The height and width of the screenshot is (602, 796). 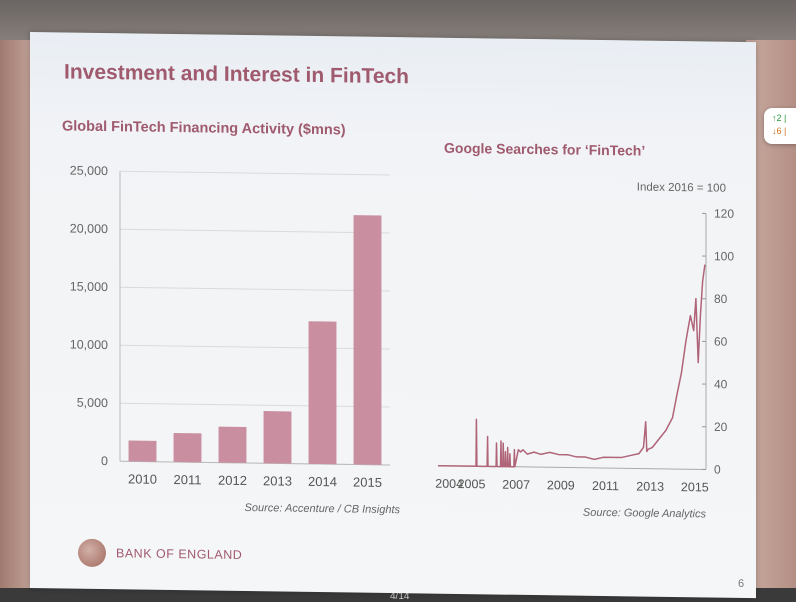 What do you see at coordinates (721, 299) in the screenshot?
I see `line-y-tick-label: 80` at bounding box center [721, 299].